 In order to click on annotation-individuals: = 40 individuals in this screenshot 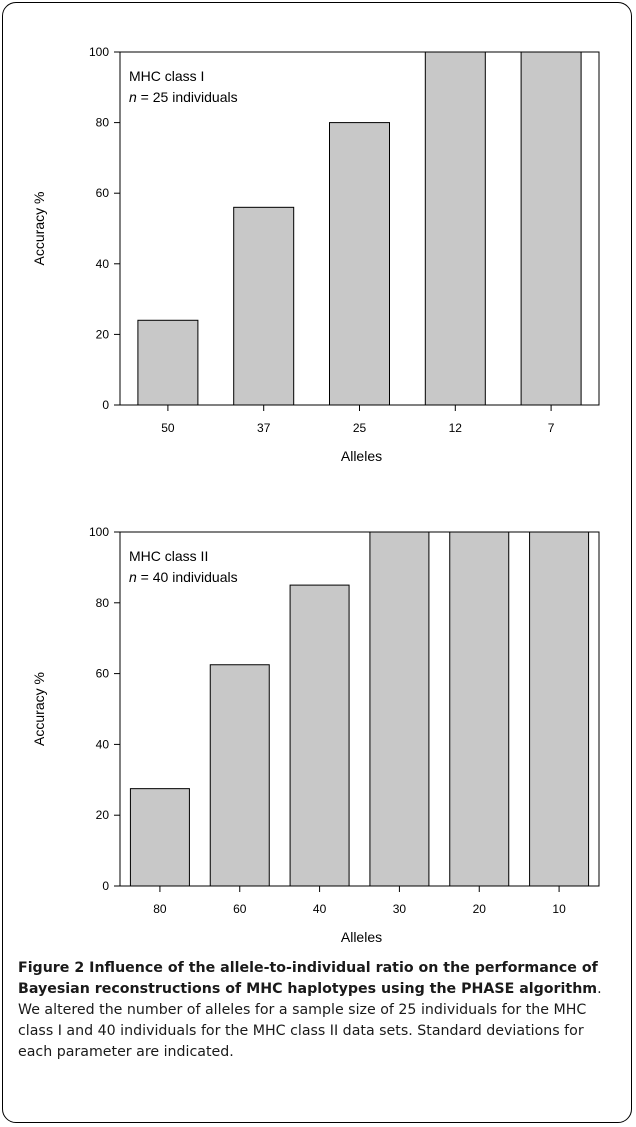, I will do `click(187, 577)`.